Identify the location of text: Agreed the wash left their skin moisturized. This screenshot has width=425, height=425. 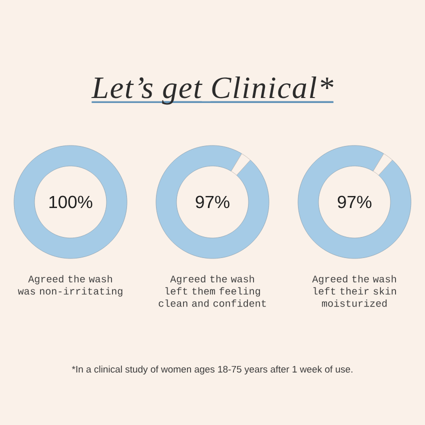
(354, 291).